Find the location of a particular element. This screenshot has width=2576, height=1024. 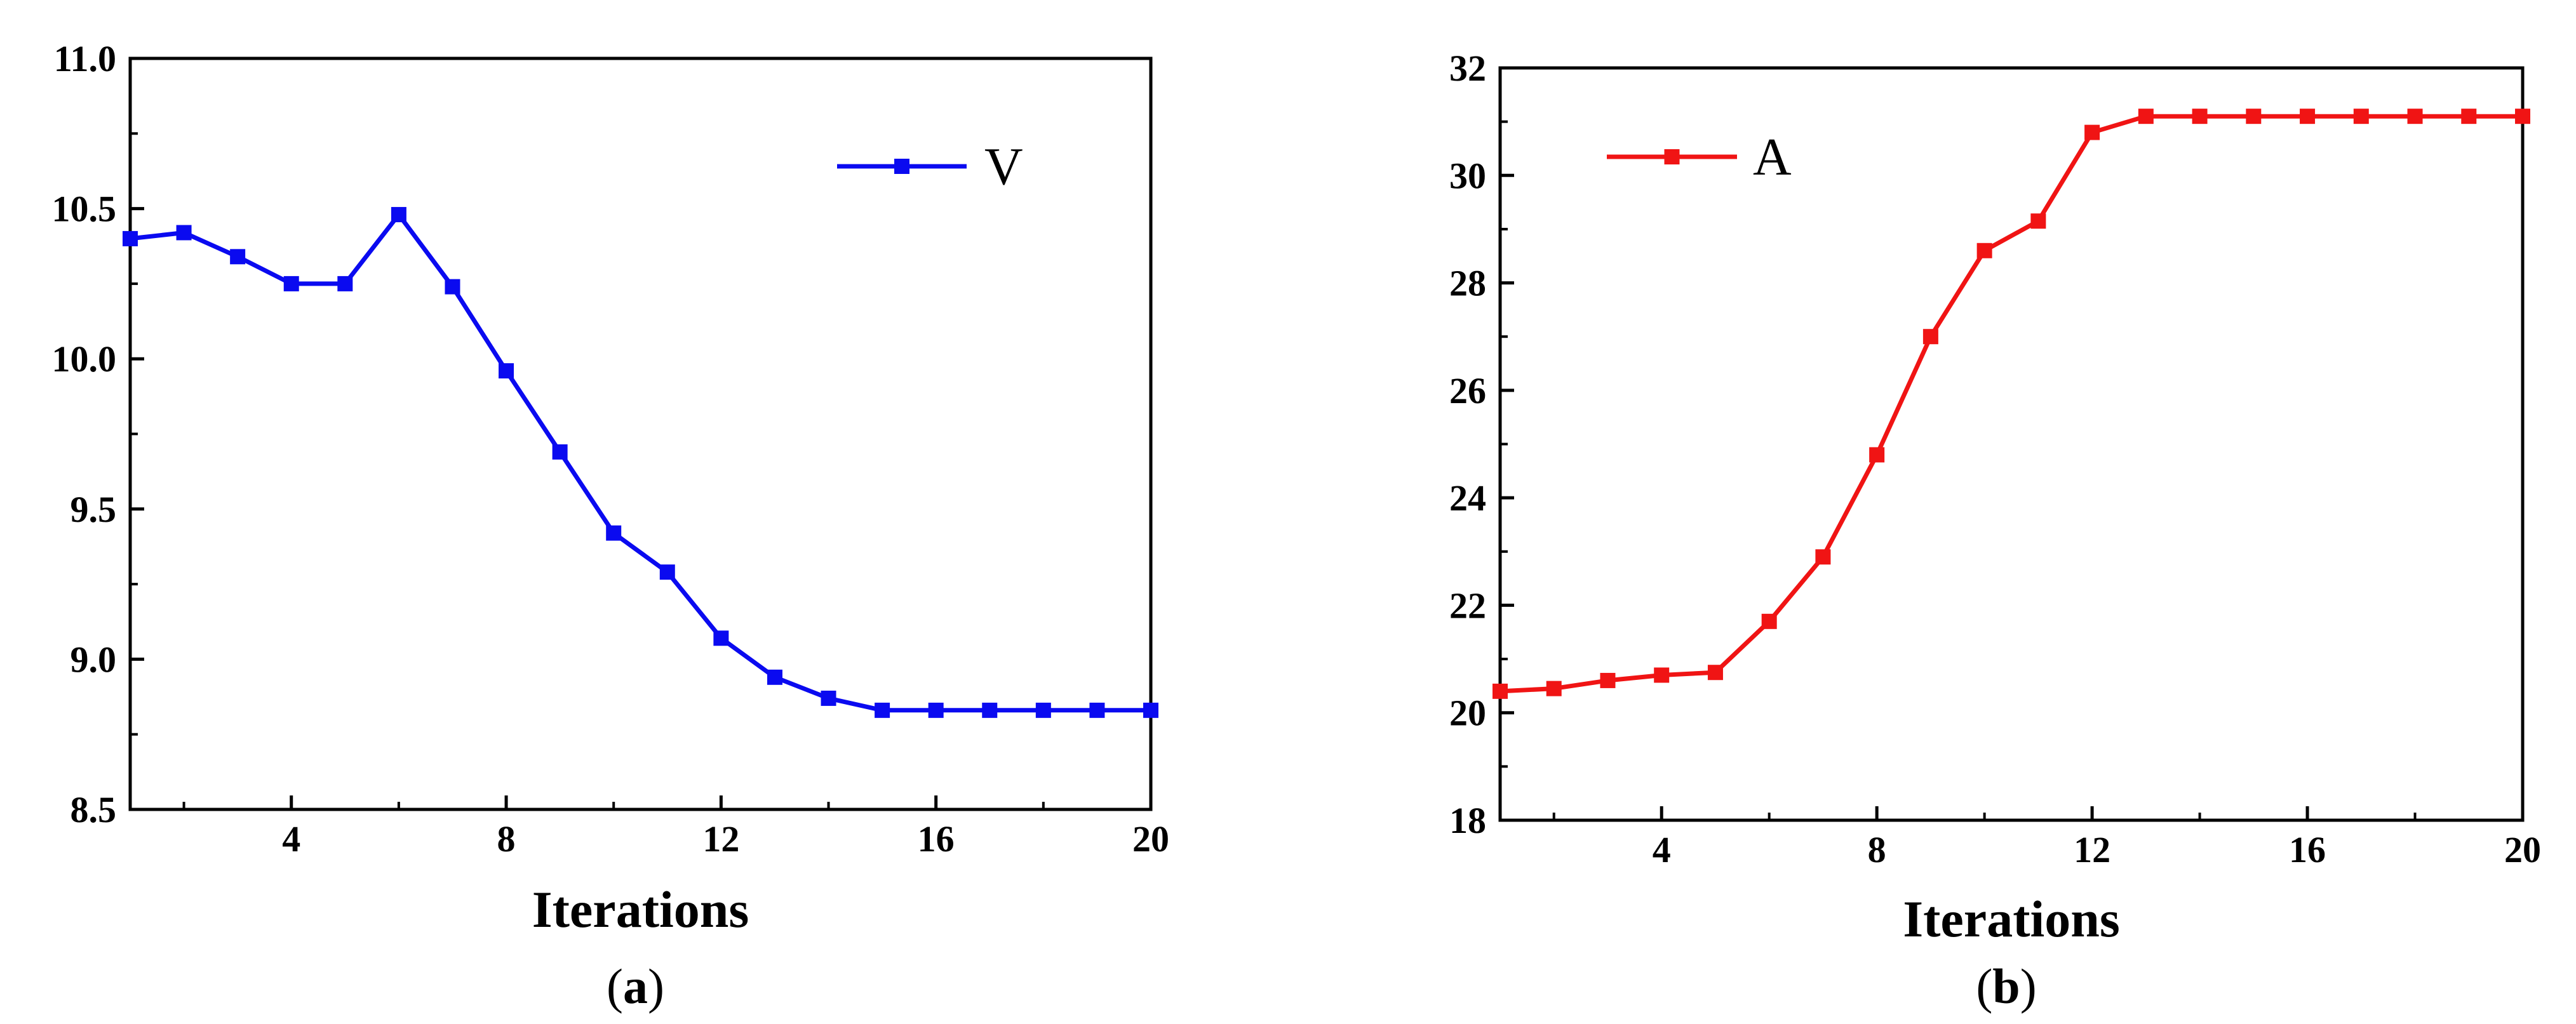

chart-b-x-tick-label: 20 is located at coordinates (2522, 849).